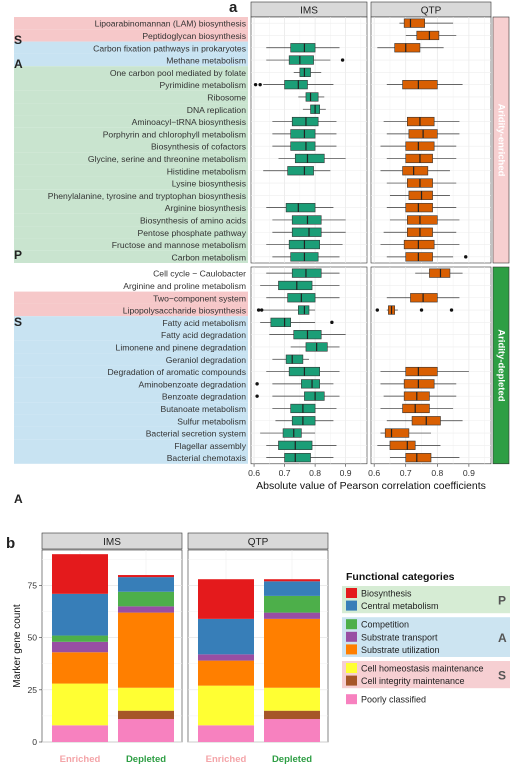  What do you see at coordinates (400, 606) in the screenshot?
I see `legend-item-label: Central metabolism` at bounding box center [400, 606].